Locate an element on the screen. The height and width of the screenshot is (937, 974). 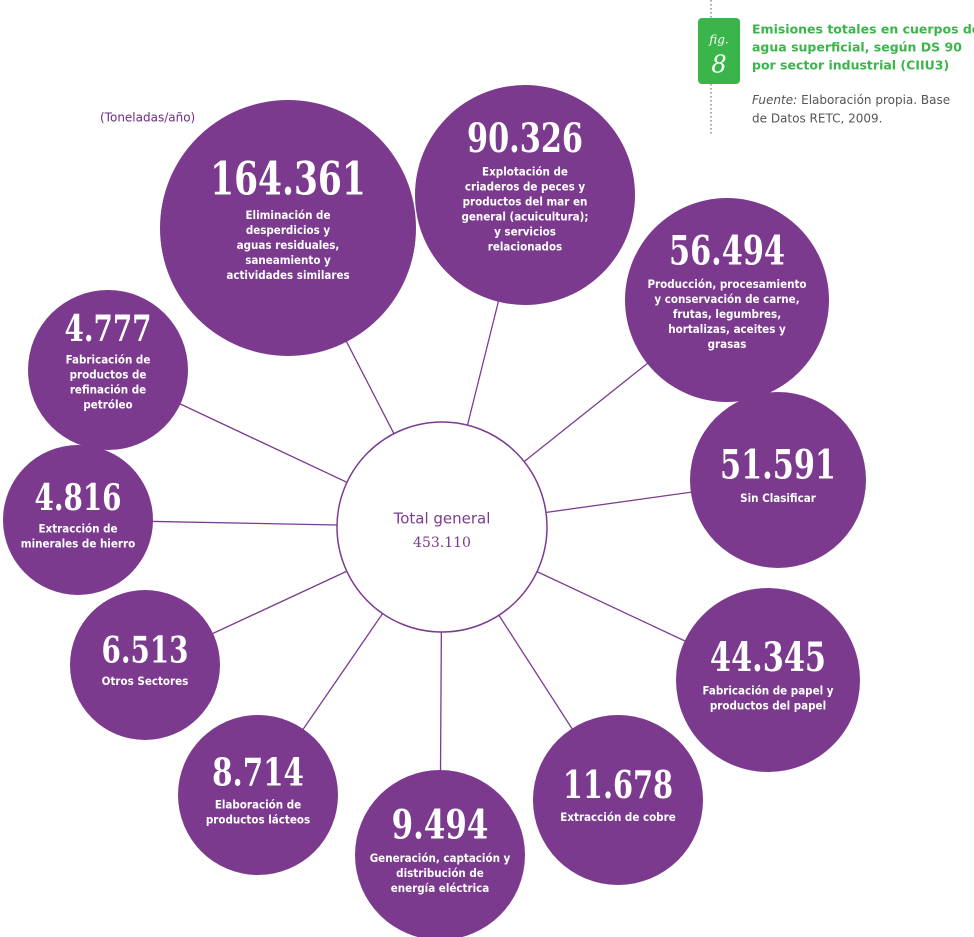
node-label: saneamiento y is located at coordinates (288, 260).